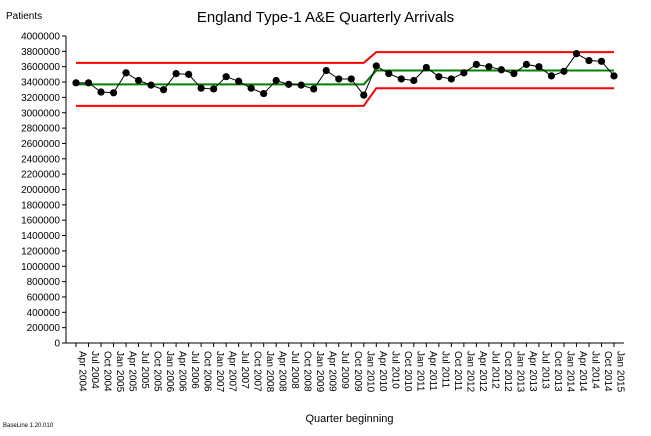 This screenshot has height=436, width=651. Describe the element at coordinates (119, 372) in the screenshot. I see `x-tick-label: Jan 2005` at that location.